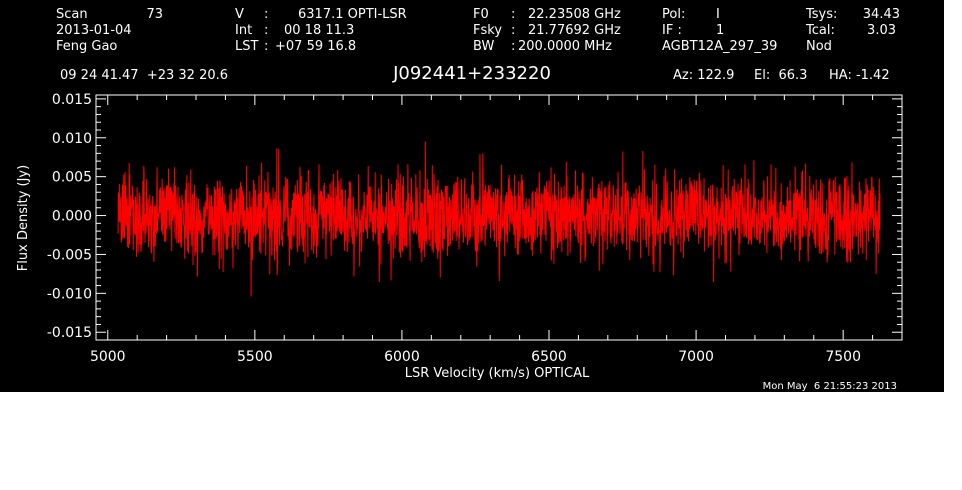  What do you see at coordinates (574, 30) in the screenshot?
I see `fsky-value: 21.77692 GHz` at bounding box center [574, 30].